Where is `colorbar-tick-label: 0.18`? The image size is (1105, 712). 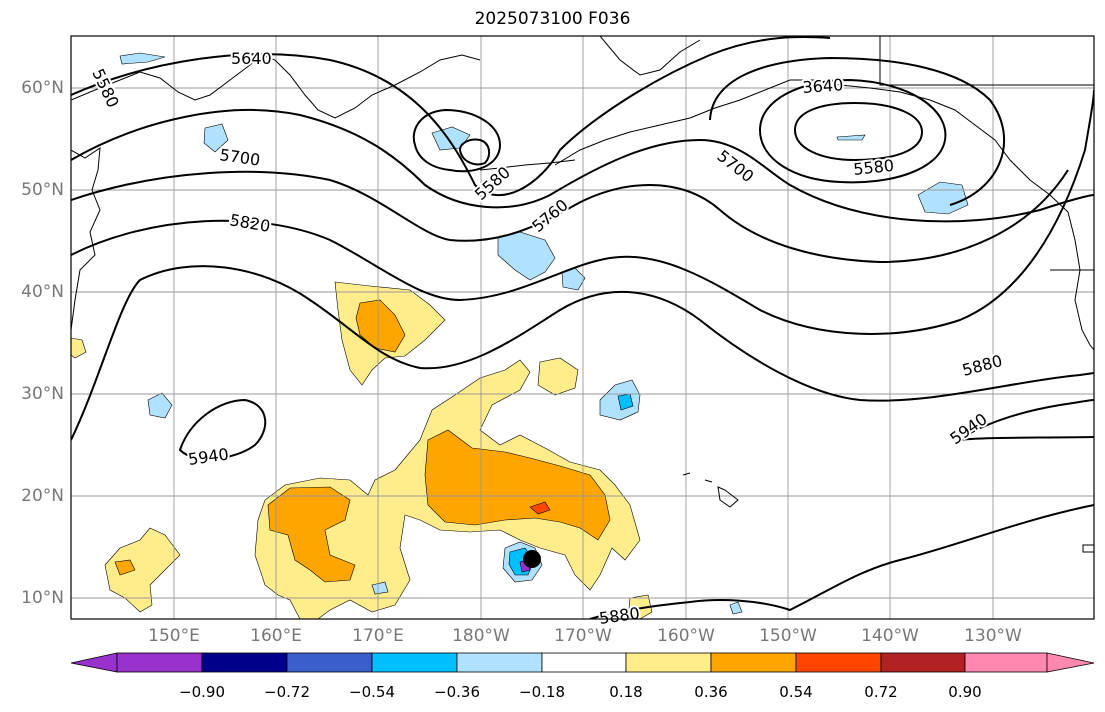 colorbar-tick-label: 0.18 is located at coordinates (626, 692).